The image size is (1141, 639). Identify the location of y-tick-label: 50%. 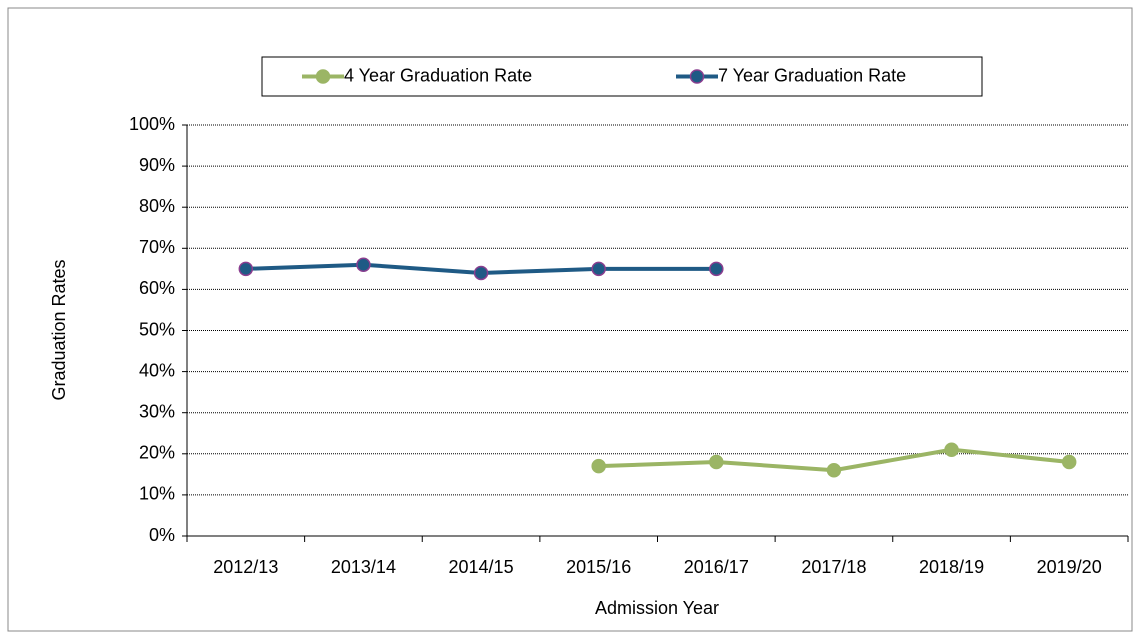
(157, 329).